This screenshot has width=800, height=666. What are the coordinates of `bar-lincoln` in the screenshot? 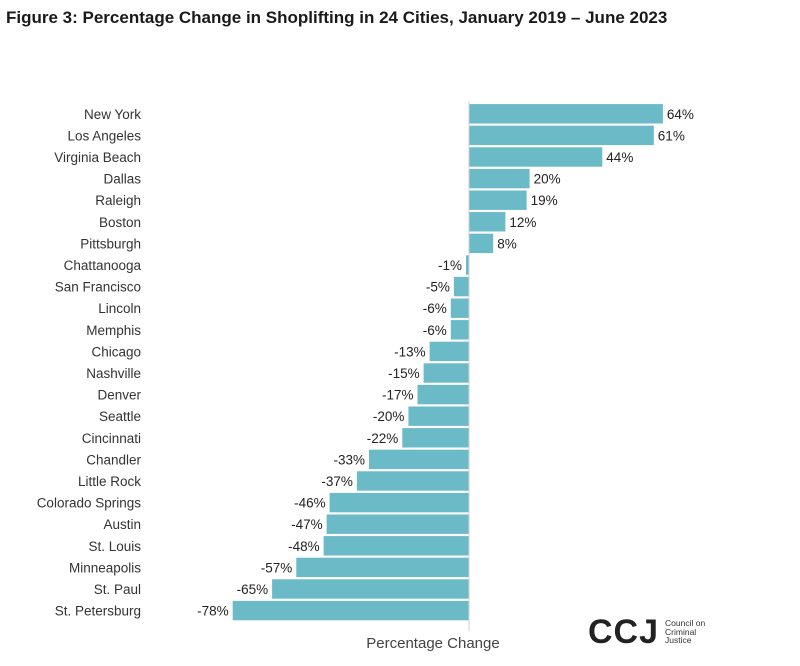 It's located at (459, 308).